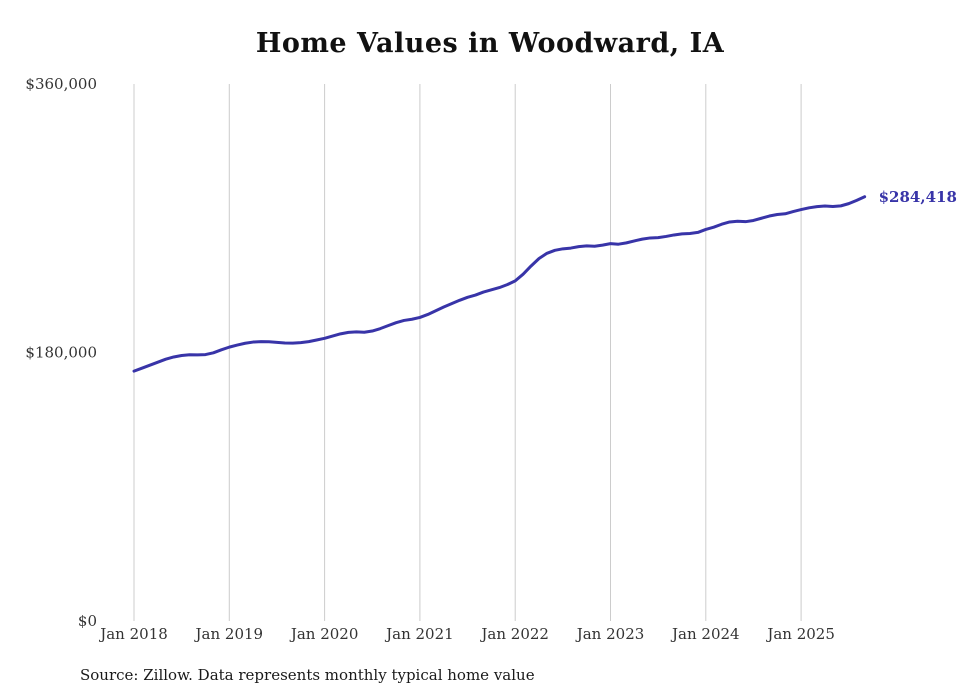 The image size is (980, 699). What do you see at coordinates (514, 634) in the screenshot?
I see `x-tick-label: Jan 2022` at bounding box center [514, 634].